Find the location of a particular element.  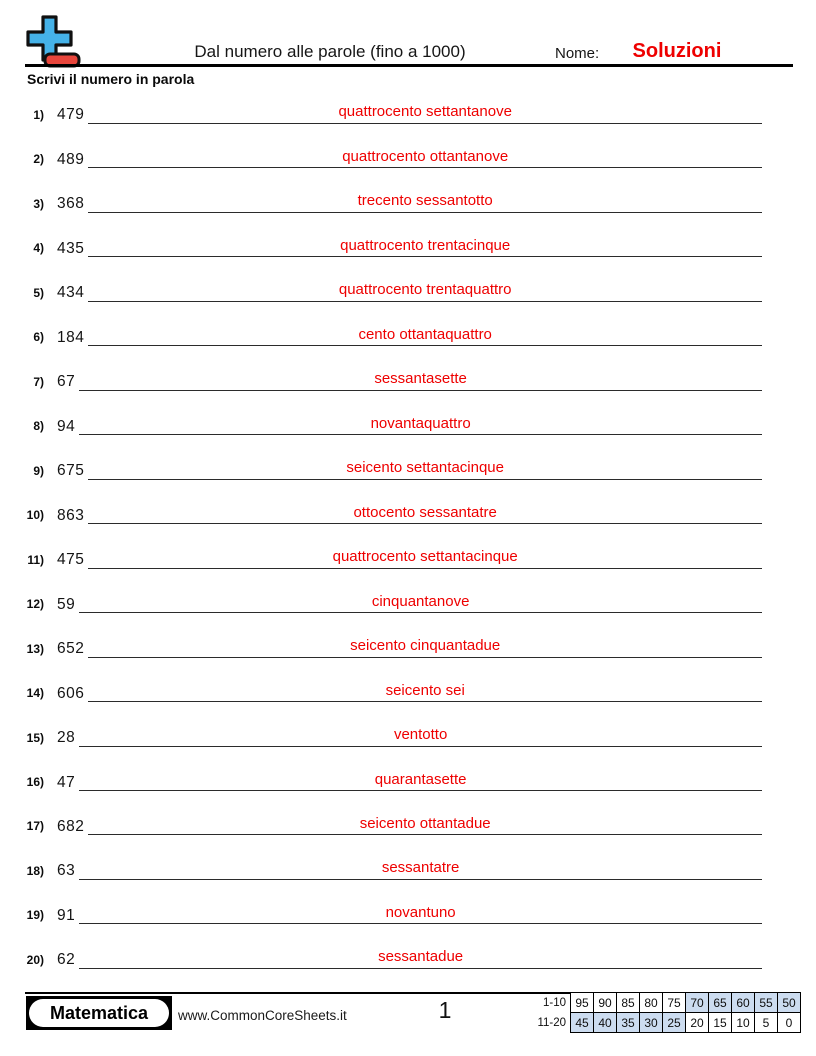

problem-number: 3) is located at coordinates (38, 203).